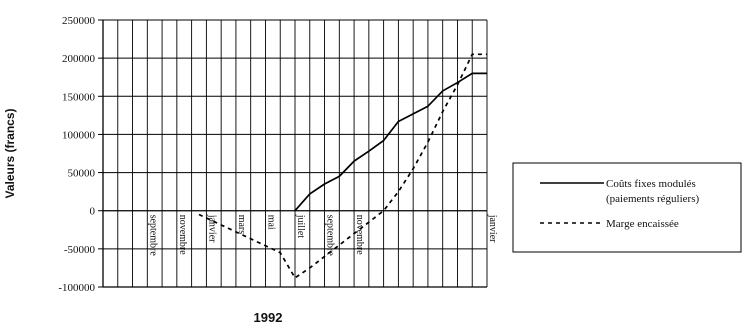 This screenshot has height=327, width=744. Describe the element at coordinates (390, 142) in the screenshot. I see `series-line-couts-fixes` at that location.